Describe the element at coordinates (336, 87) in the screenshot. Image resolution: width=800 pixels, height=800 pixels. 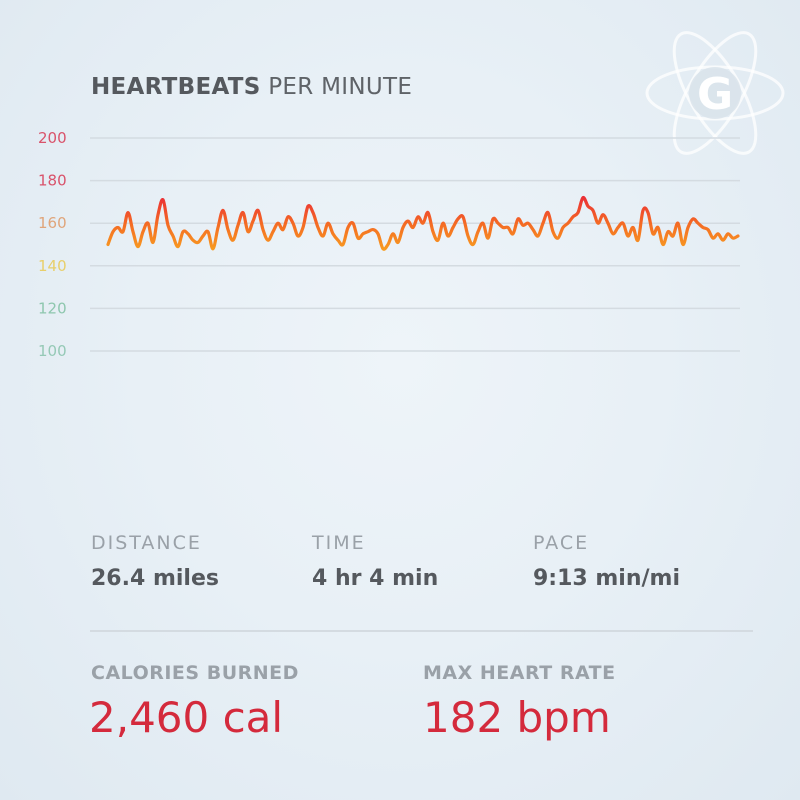
I see `chart-title-rest: PER MINUTE` at that location.